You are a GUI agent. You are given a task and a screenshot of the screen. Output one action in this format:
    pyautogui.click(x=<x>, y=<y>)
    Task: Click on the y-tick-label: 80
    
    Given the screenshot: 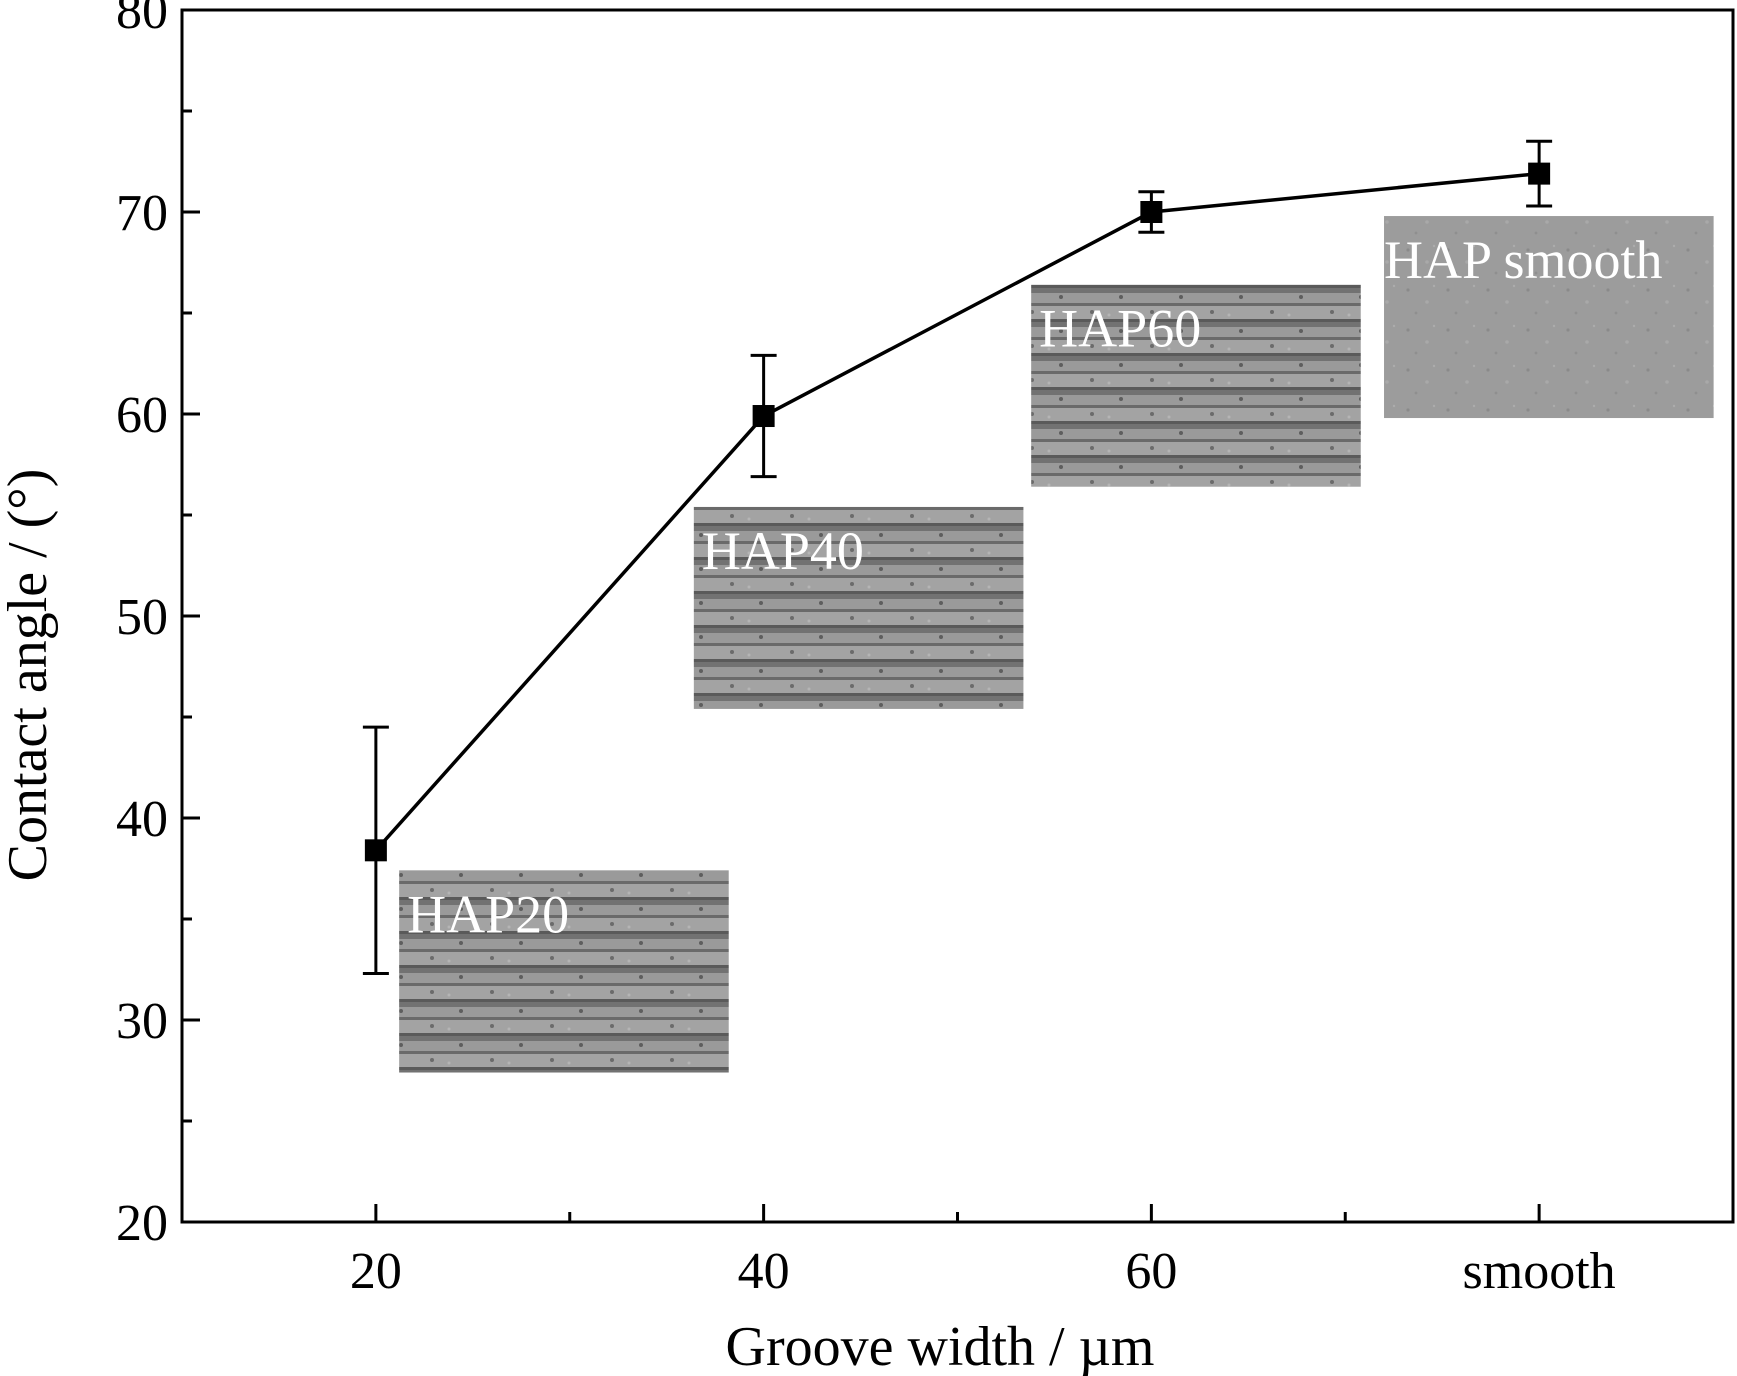 What is the action you would take?
    pyautogui.click(x=142, y=20)
    